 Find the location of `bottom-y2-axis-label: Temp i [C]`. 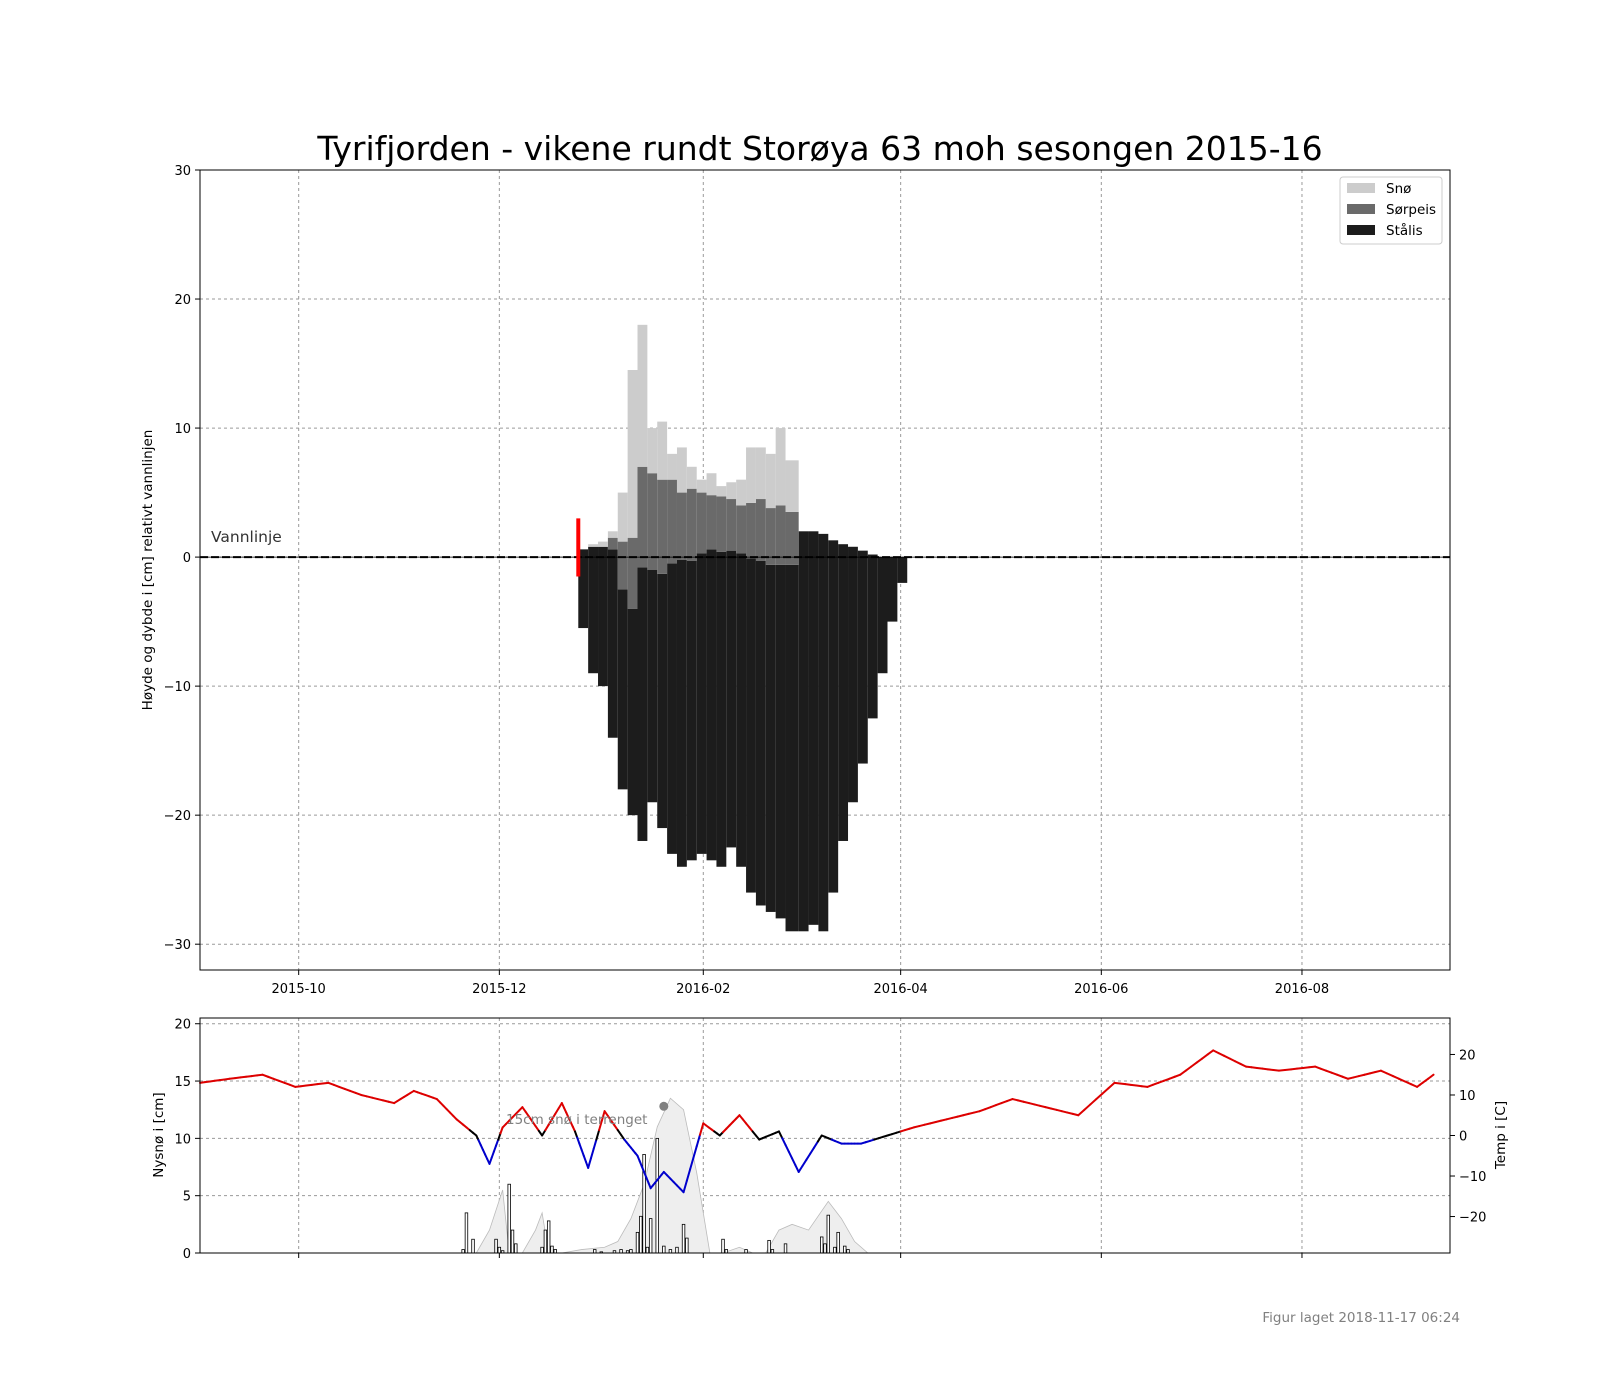

bottom-y2-axis-label: Temp i [C] is located at coordinates (1501, 1135).